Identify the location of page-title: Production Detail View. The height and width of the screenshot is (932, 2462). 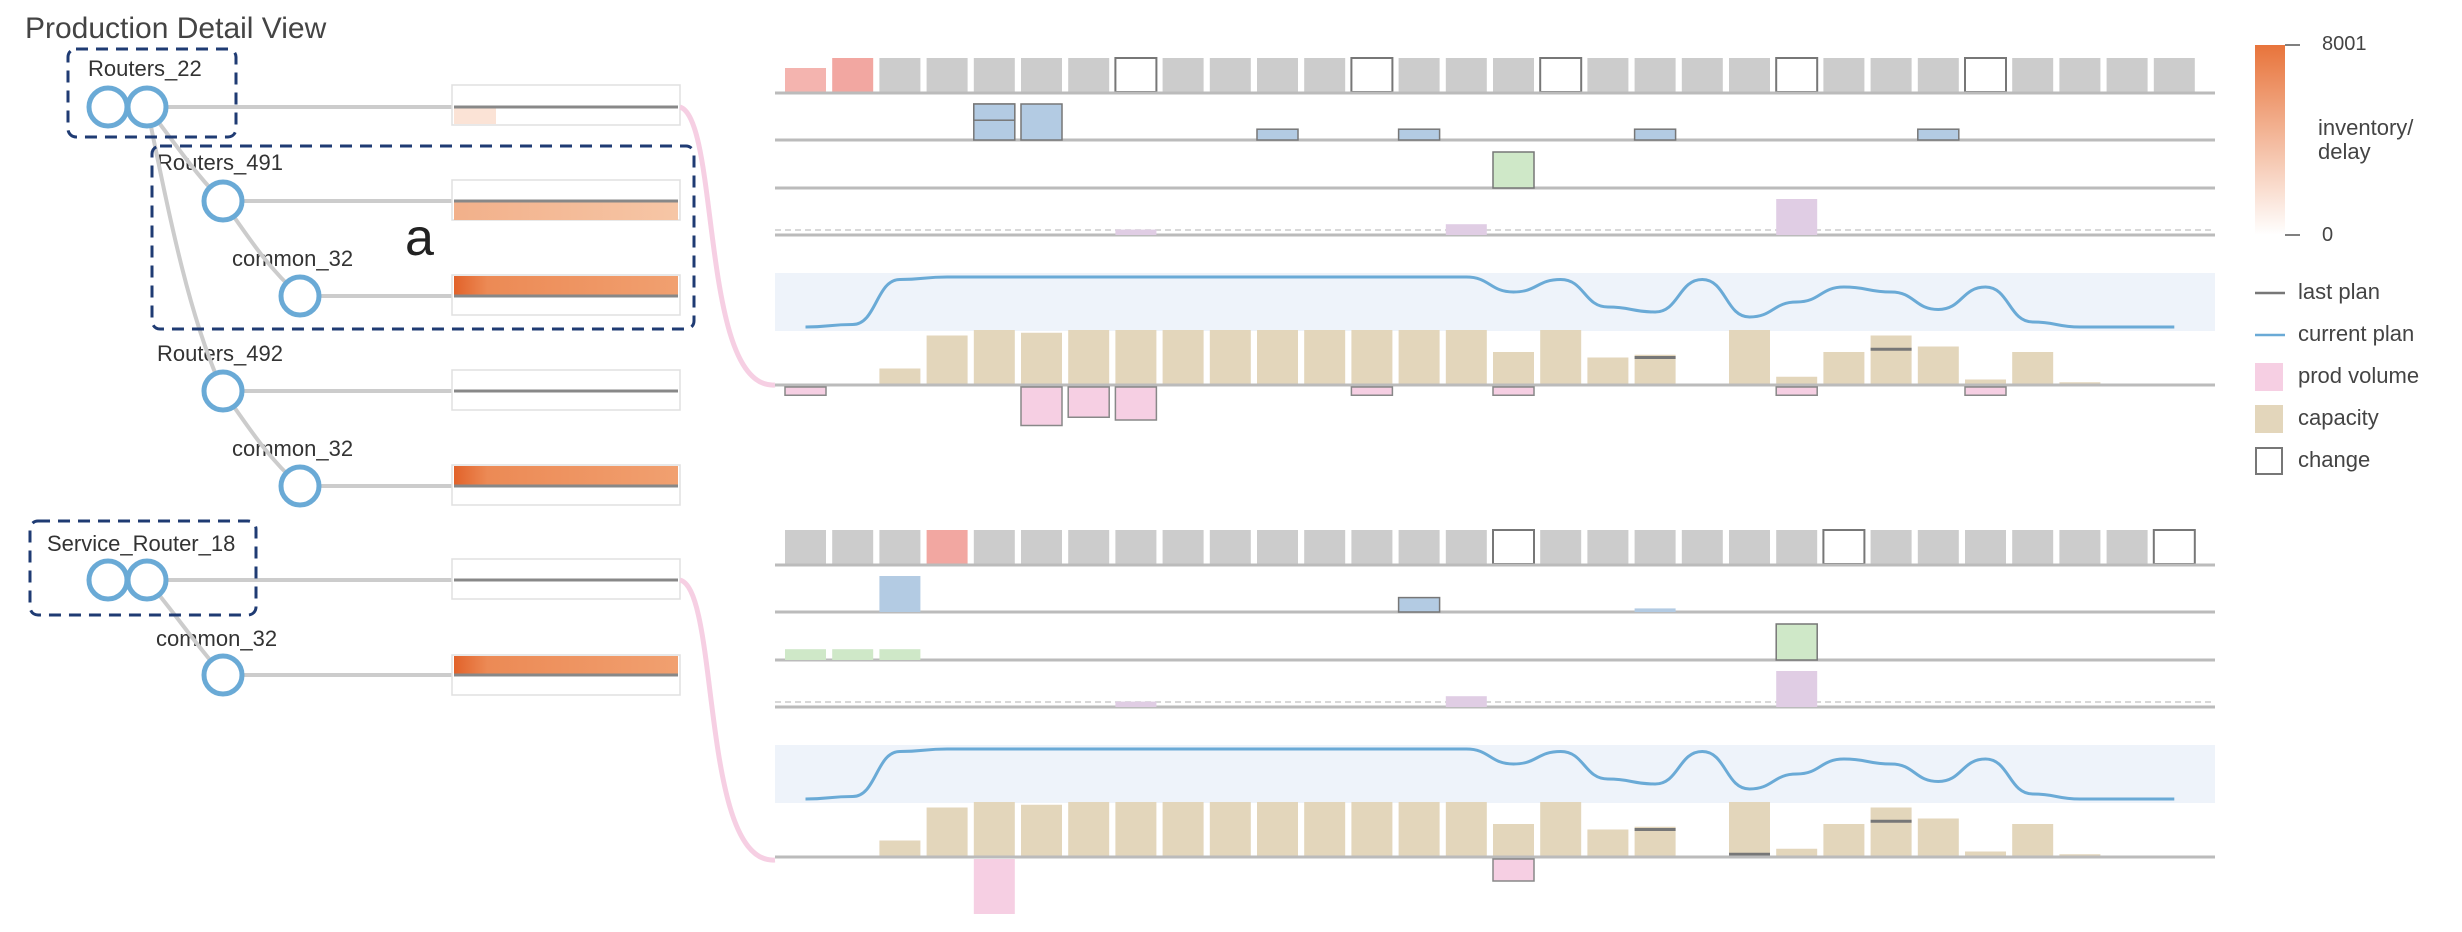
(176, 28).